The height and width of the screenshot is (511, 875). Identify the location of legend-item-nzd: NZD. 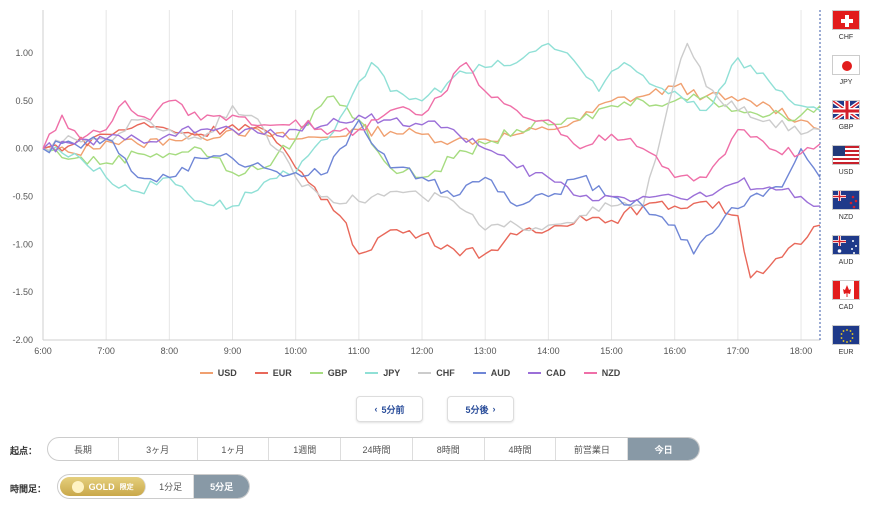
(602, 373).